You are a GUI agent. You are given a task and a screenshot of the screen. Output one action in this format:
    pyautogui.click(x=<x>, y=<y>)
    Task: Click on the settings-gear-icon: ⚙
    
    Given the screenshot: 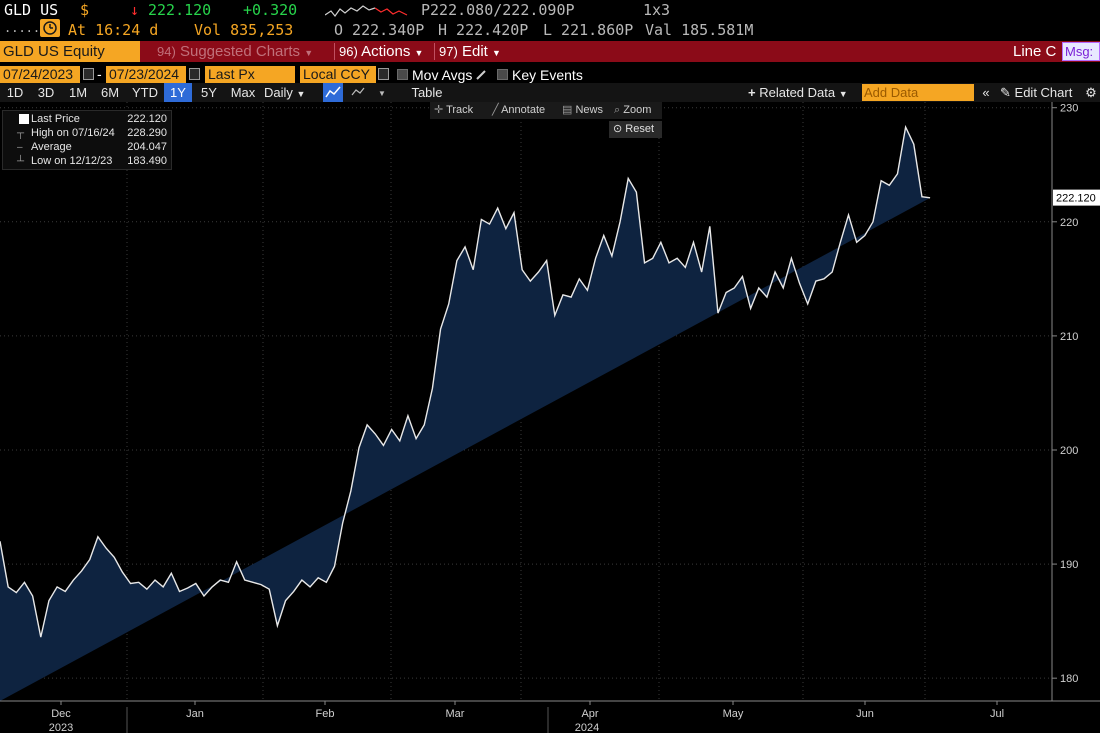 What is the action you would take?
    pyautogui.click(x=1091, y=92)
    